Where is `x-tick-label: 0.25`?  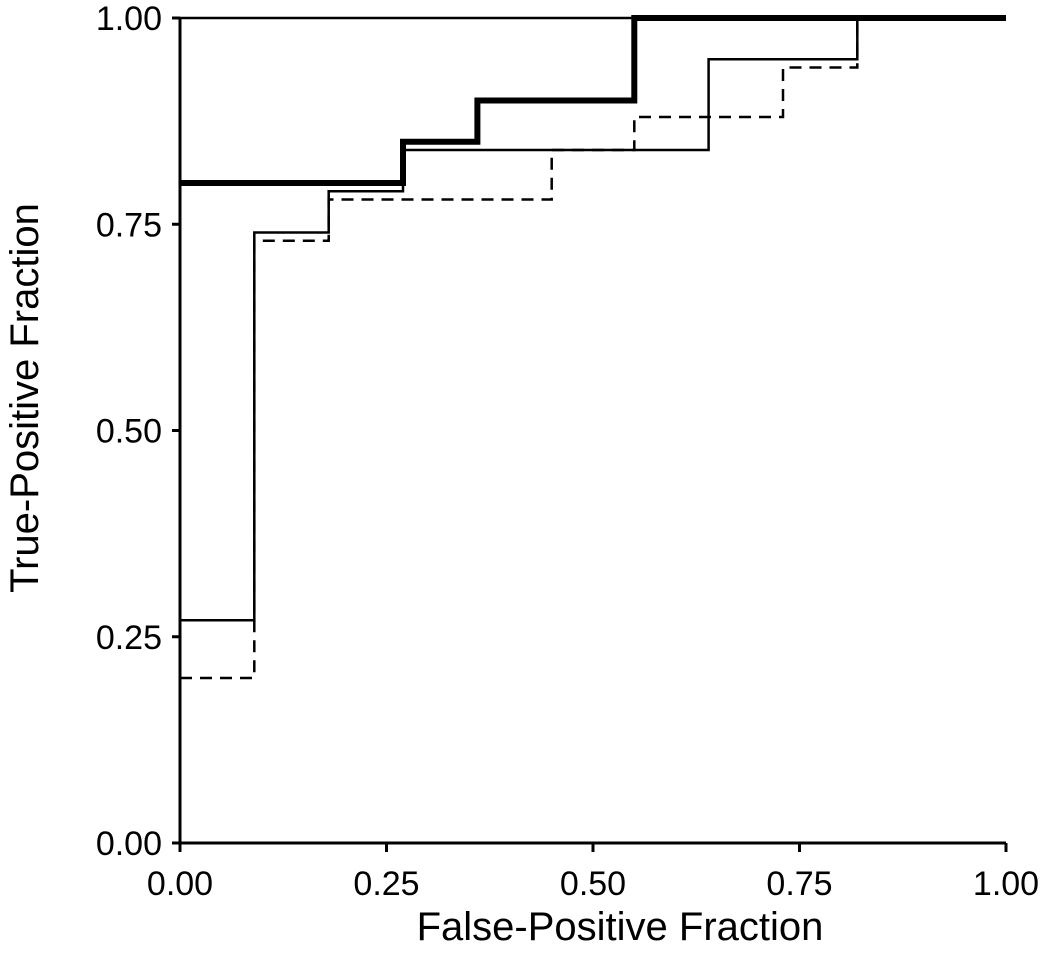 x-tick-label: 0.25 is located at coordinates (386, 884).